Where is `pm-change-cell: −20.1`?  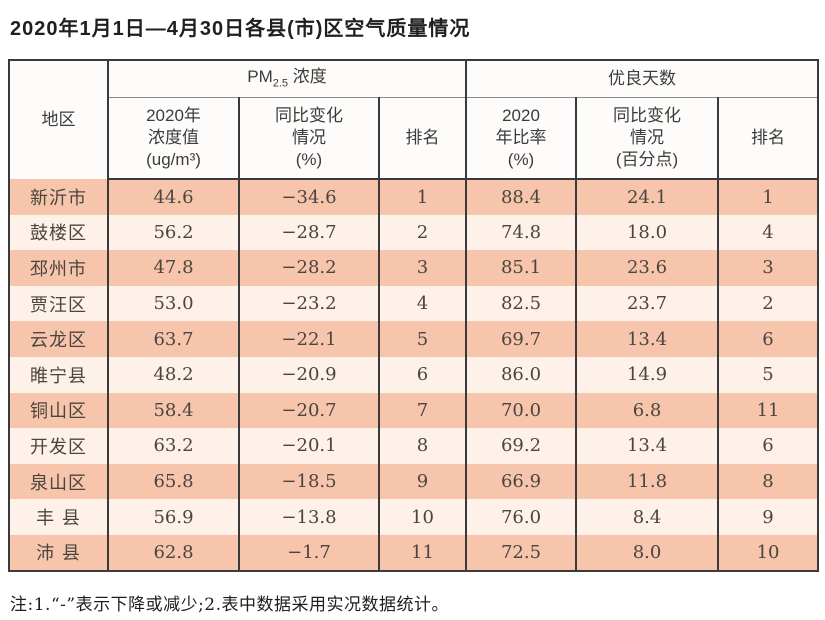 pm-change-cell: −20.1 is located at coordinates (309, 446).